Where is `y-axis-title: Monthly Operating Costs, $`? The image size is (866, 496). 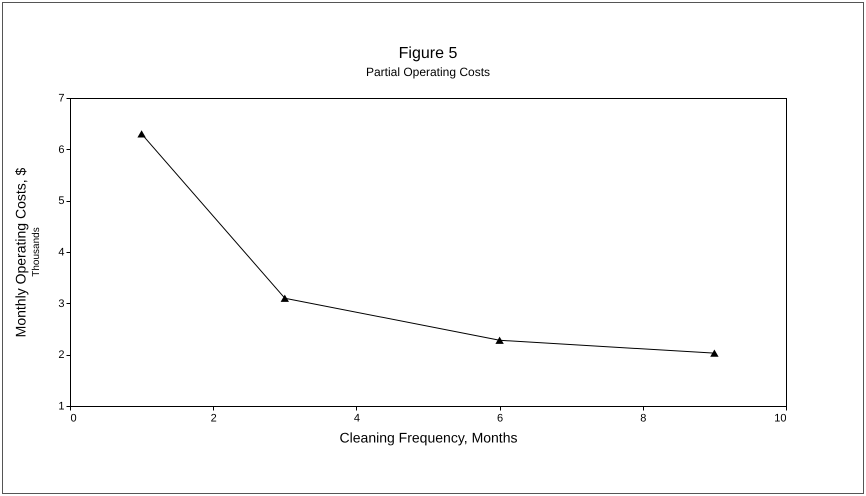 y-axis-title: Monthly Operating Costs, $ is located at coordinates (20, 252).